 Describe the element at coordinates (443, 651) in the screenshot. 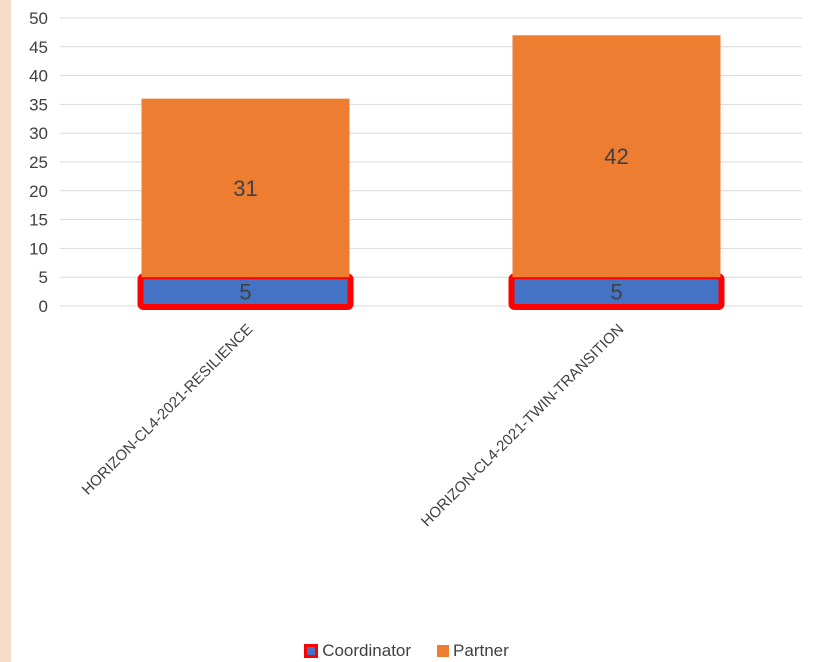

I see `legend-swatch-partner` at that location.